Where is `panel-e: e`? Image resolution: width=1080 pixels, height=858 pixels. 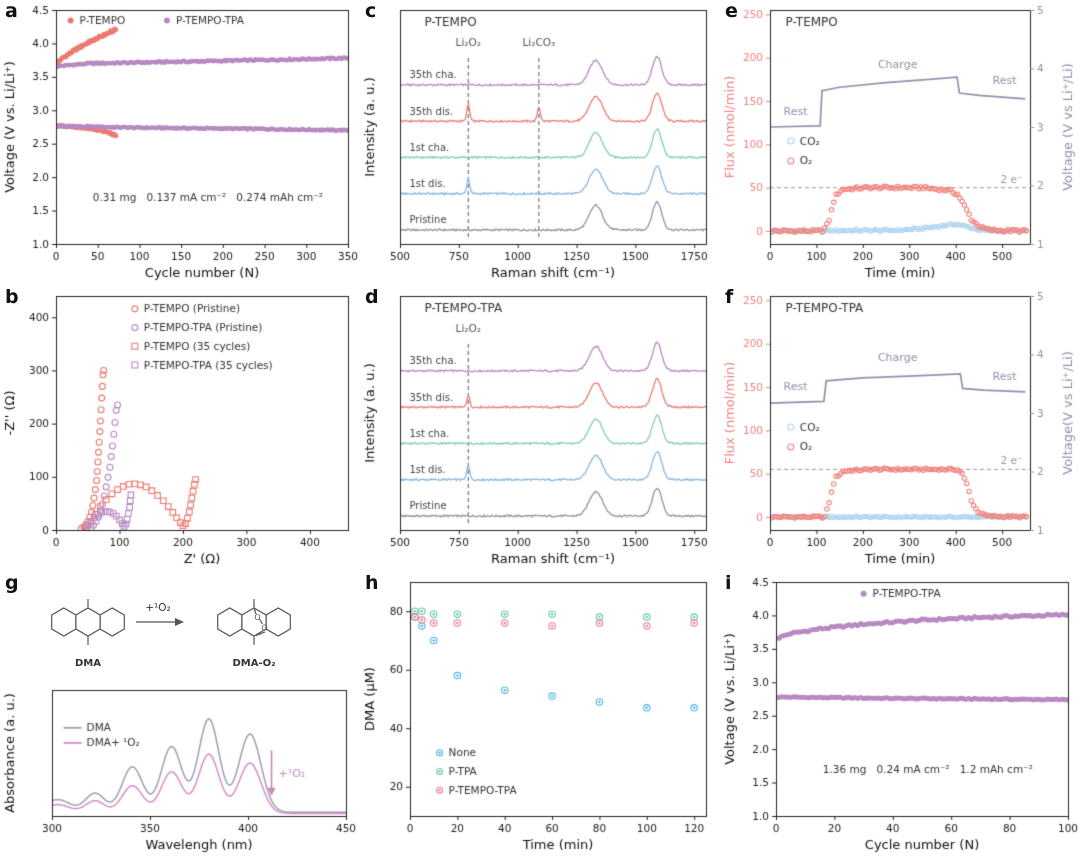 panel-e: e is located at coordinates (900, 143).